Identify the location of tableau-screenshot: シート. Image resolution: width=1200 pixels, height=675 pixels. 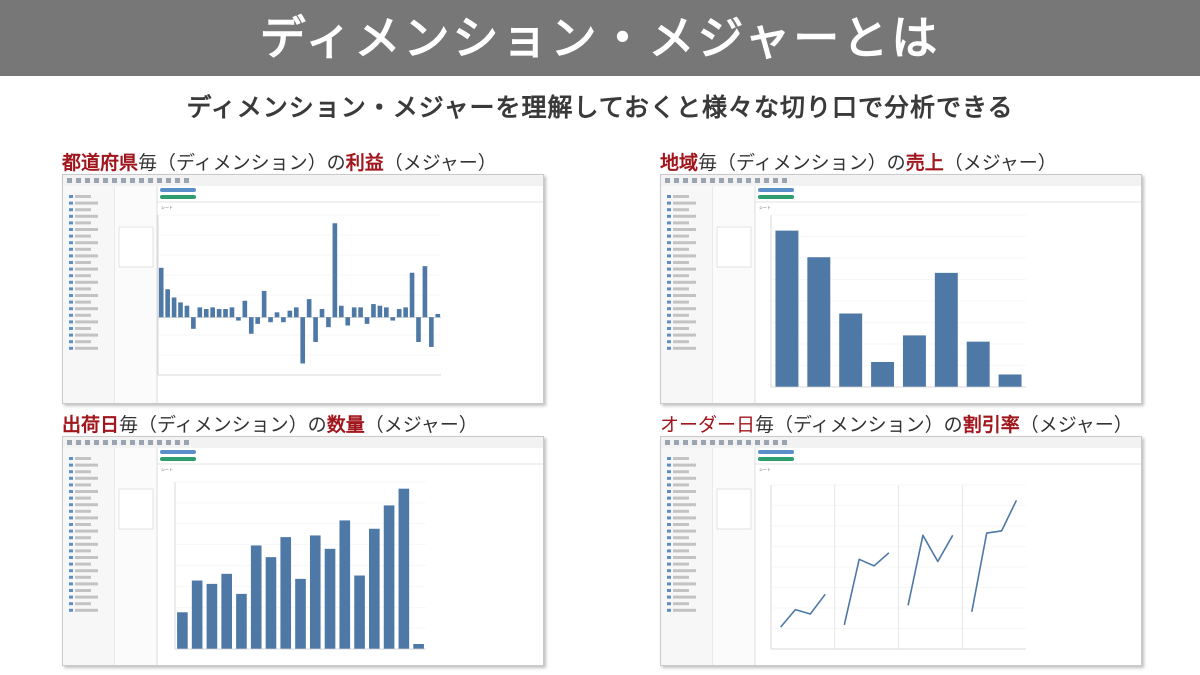
(303, 289).